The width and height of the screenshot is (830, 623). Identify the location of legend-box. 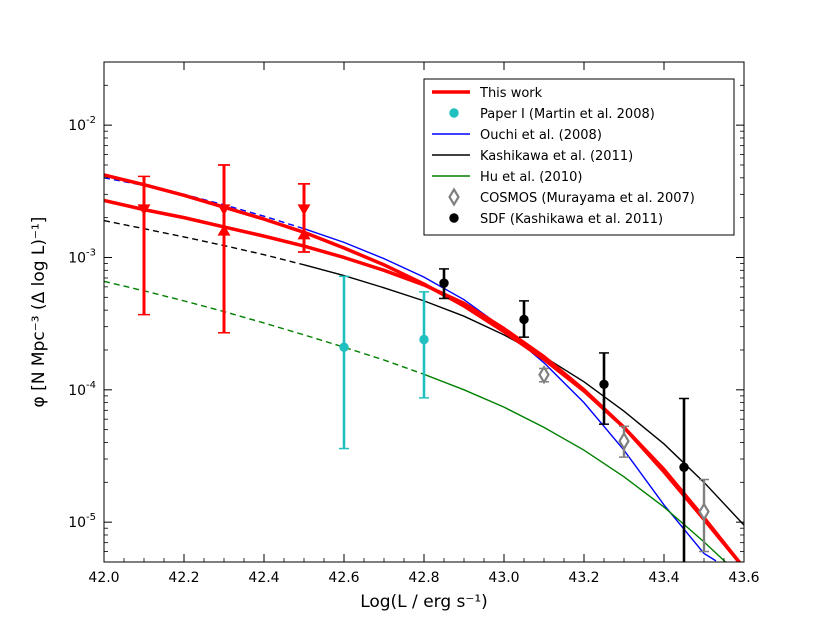
(579, 157).